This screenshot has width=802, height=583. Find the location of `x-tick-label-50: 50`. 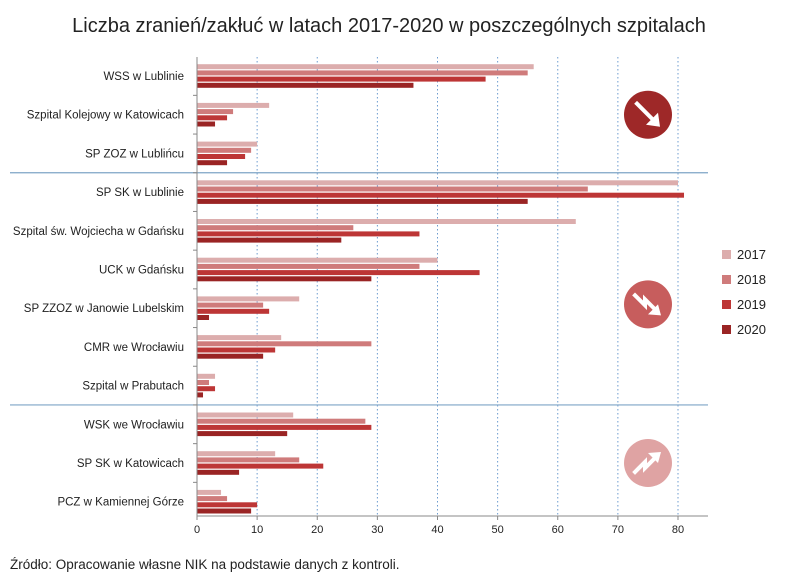

x-tick-label-50: 50 is located at coordinates (498, 530).